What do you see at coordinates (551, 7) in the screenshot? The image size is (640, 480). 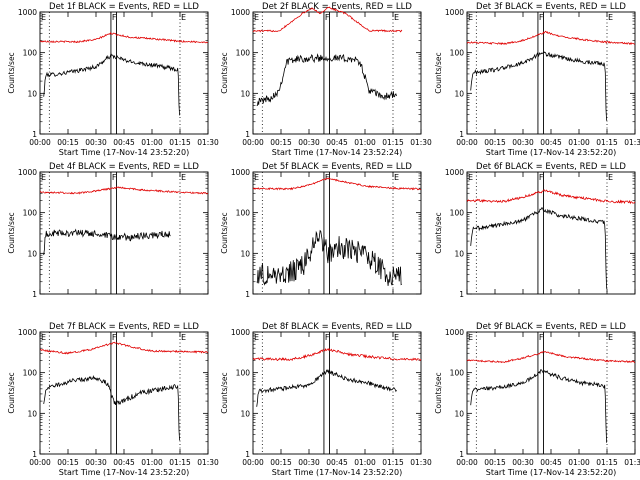 I see `chart-title: Det 3f BLACK = Events, RED = LLD` at bounding box center [551, 7].